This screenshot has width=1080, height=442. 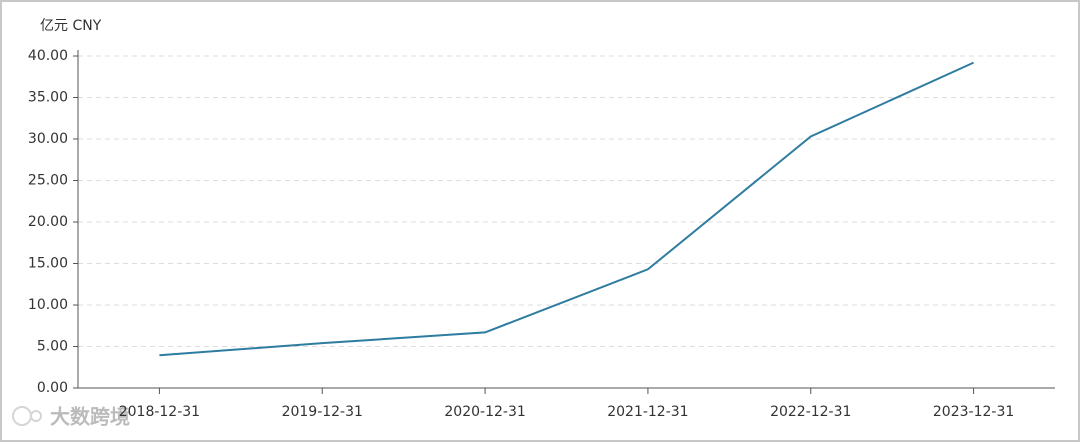 What do you see at coordinates (52, 347) in the screenshot?
I see `y-tick-label: 5.00` at bounding box center [52, 347].